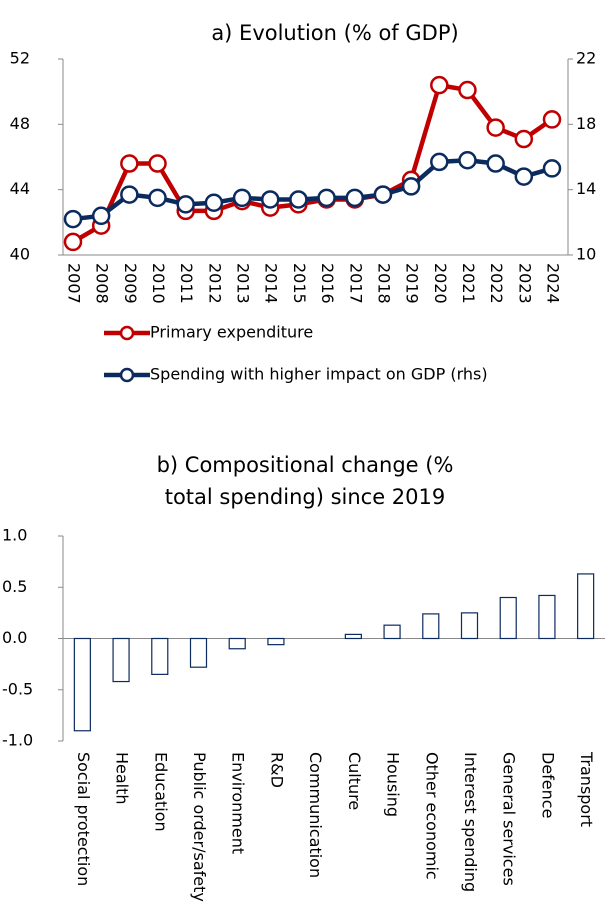  What do you see at coordinates (431, 816) in the screenshot?
I see `x-tick-label: Other economic` at bounding box center [431, 816].